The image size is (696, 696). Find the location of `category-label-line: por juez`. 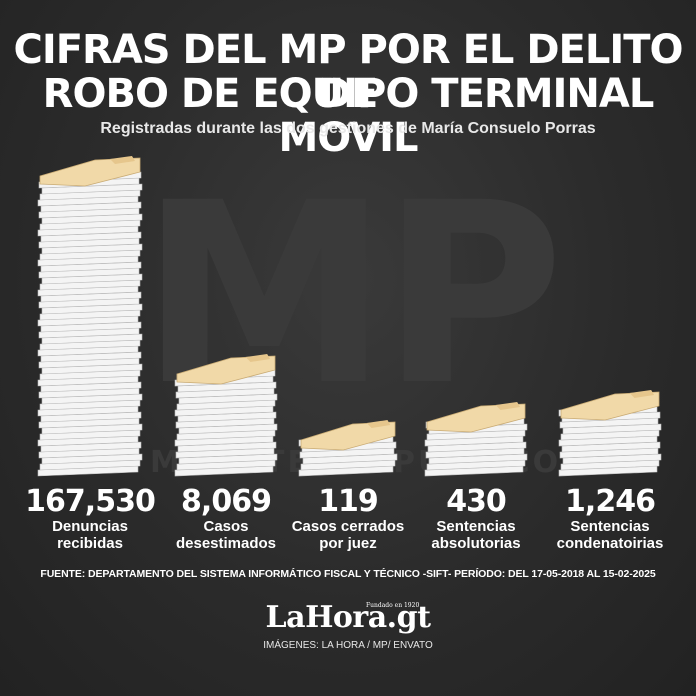

category-label-line: por juez is located at coordinates (348, 543).